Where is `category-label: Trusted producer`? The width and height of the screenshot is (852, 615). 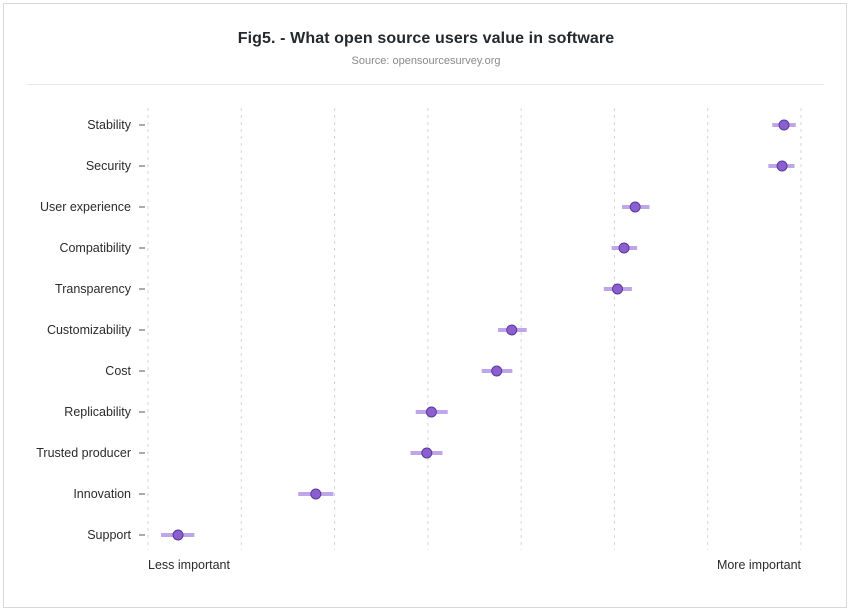 category-label: Trusted producer is located at coordinates (83, 453).